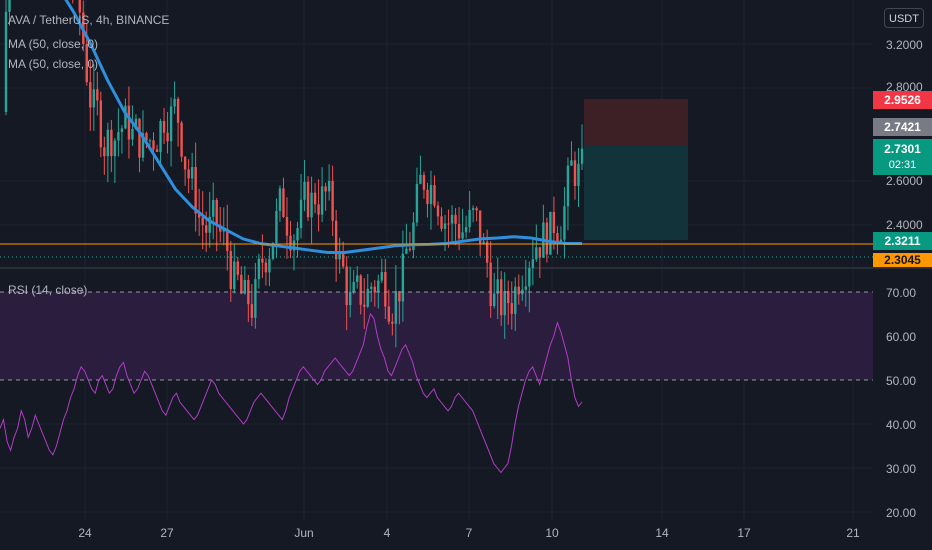  Describe the element at coordinates (902, 127) in the screenshot. I see `ma-price-tag: 2.7421` at that location.